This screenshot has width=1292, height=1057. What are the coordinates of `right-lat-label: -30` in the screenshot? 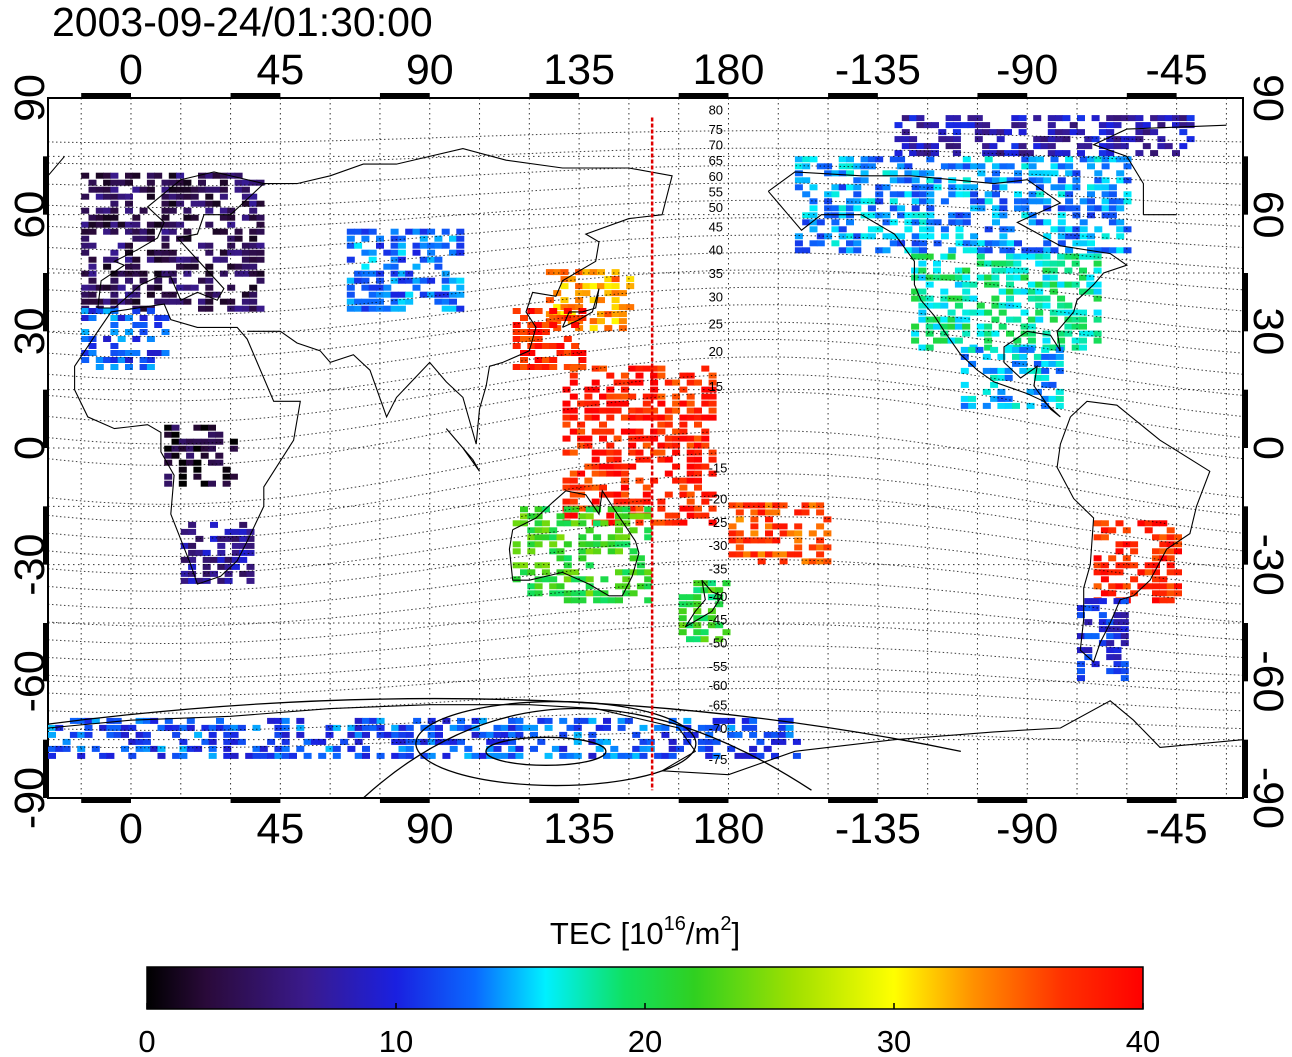 It's located at (1268, 565).